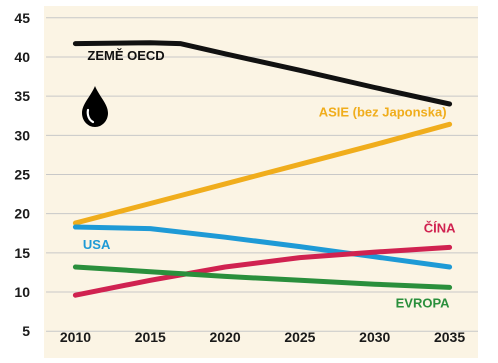  Describe the element at coordinates (125, 55) in the screenshot. I see `series-label-0: ZEMĚ OECD` at that location.